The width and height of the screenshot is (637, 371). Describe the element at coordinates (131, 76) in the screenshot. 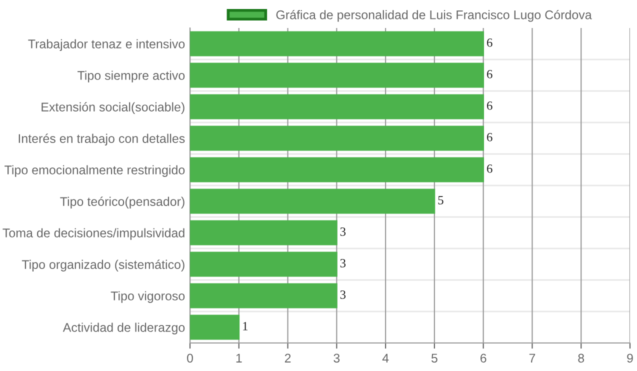

I see `y-tick-label: Tipo siempre activo` at that location.